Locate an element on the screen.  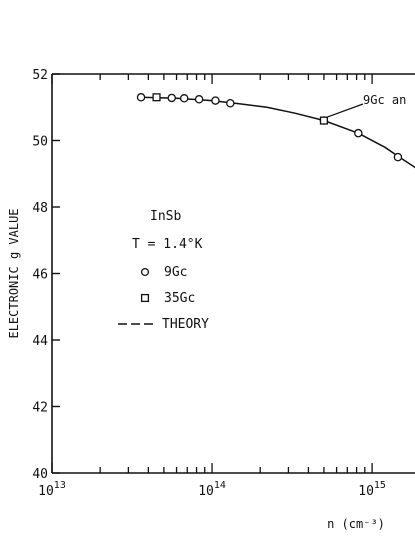
legend-marker-circle is located at coordinates (145, 272).